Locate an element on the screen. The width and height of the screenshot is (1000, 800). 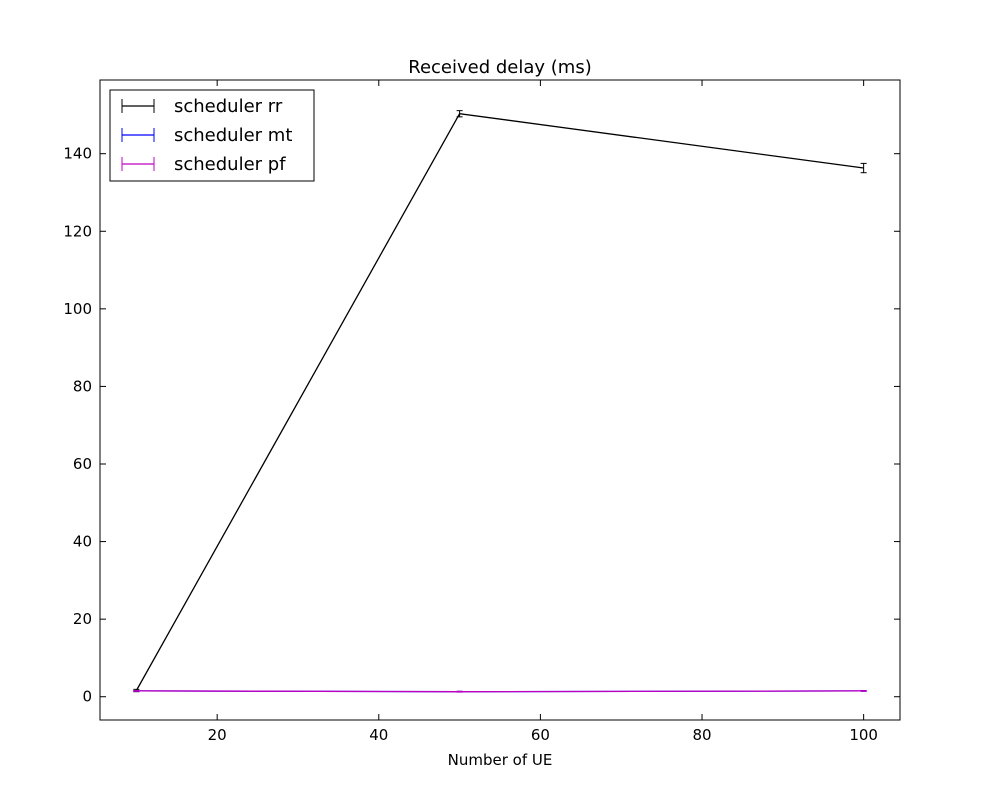
chart-title: Received delay (ms) is located at coordinates (499, 67).